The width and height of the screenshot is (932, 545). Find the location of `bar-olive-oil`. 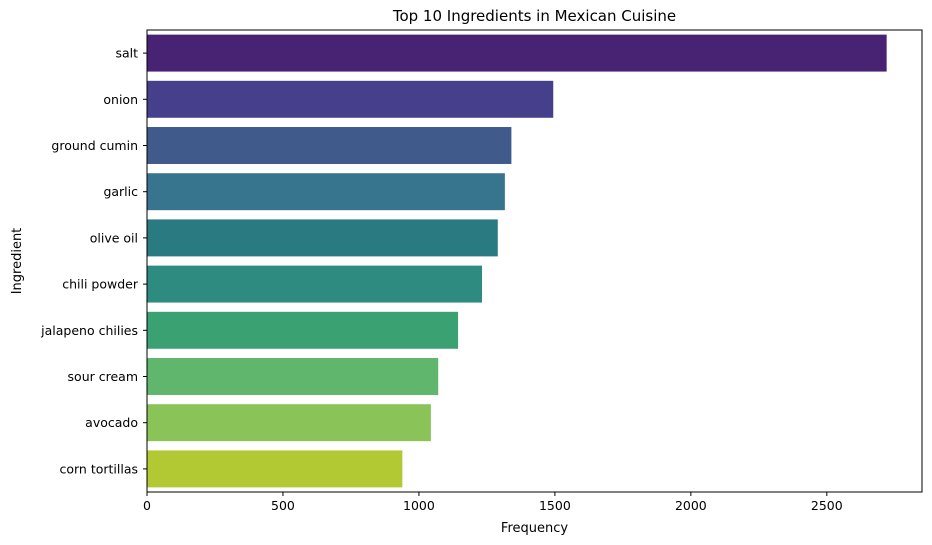

bar-olive-oil is located at coordinates (322, 238).